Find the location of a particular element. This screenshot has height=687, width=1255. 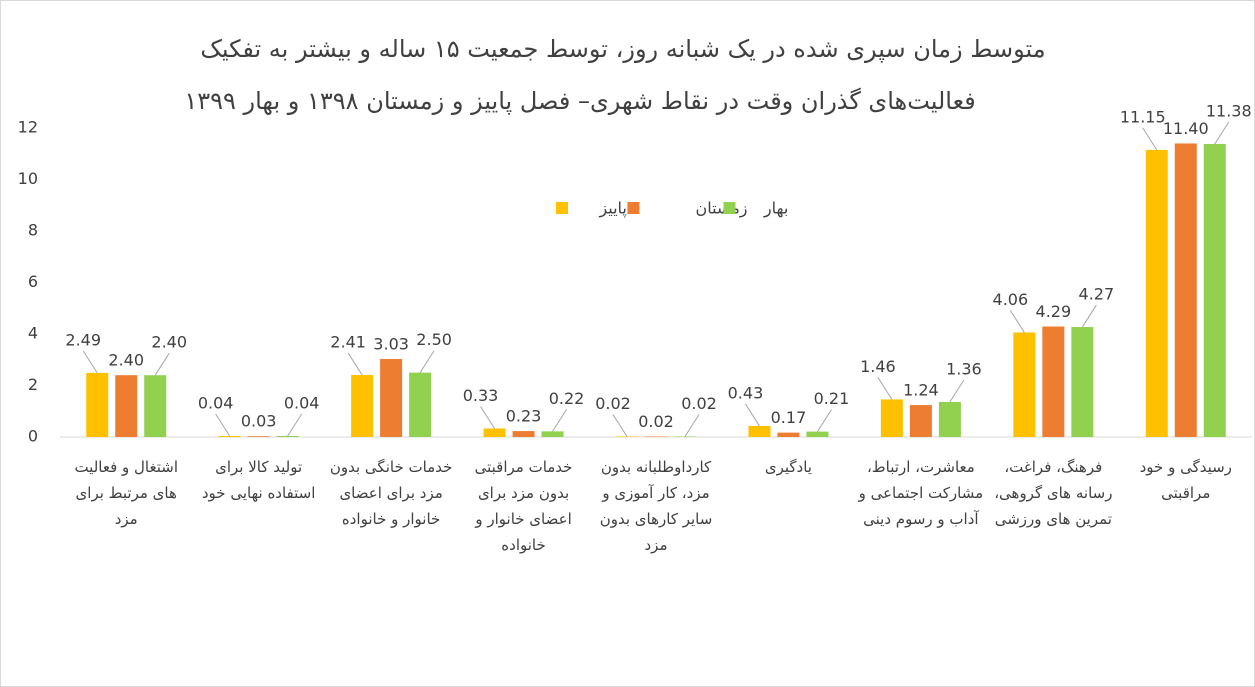

data-label: 1.36 is located at coordinates (964, 368).